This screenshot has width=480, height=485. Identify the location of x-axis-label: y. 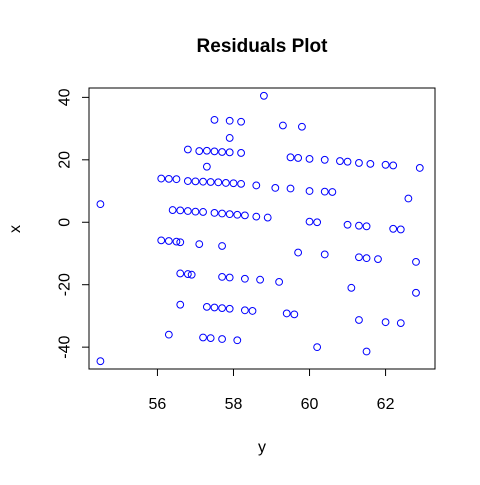
(262, 447).